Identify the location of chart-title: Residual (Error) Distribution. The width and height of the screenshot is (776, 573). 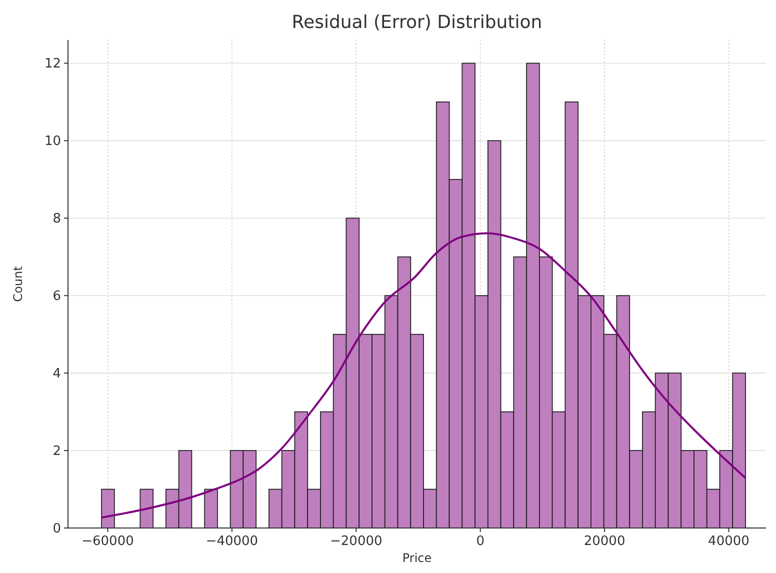
(417, 22).